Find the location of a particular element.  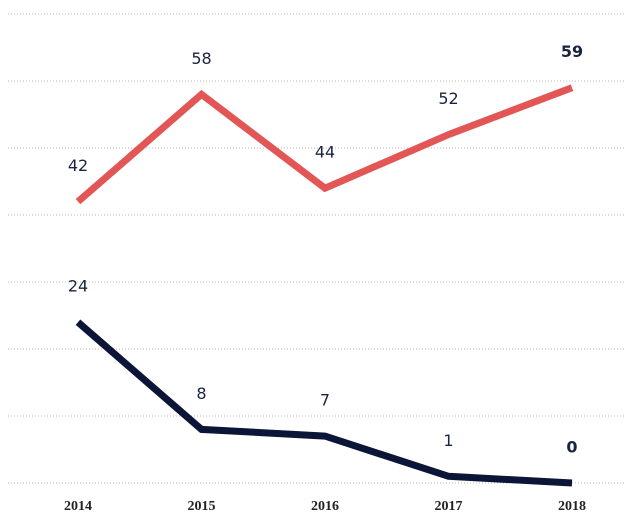

data-label: 0 is located at coordinates (571, 447).